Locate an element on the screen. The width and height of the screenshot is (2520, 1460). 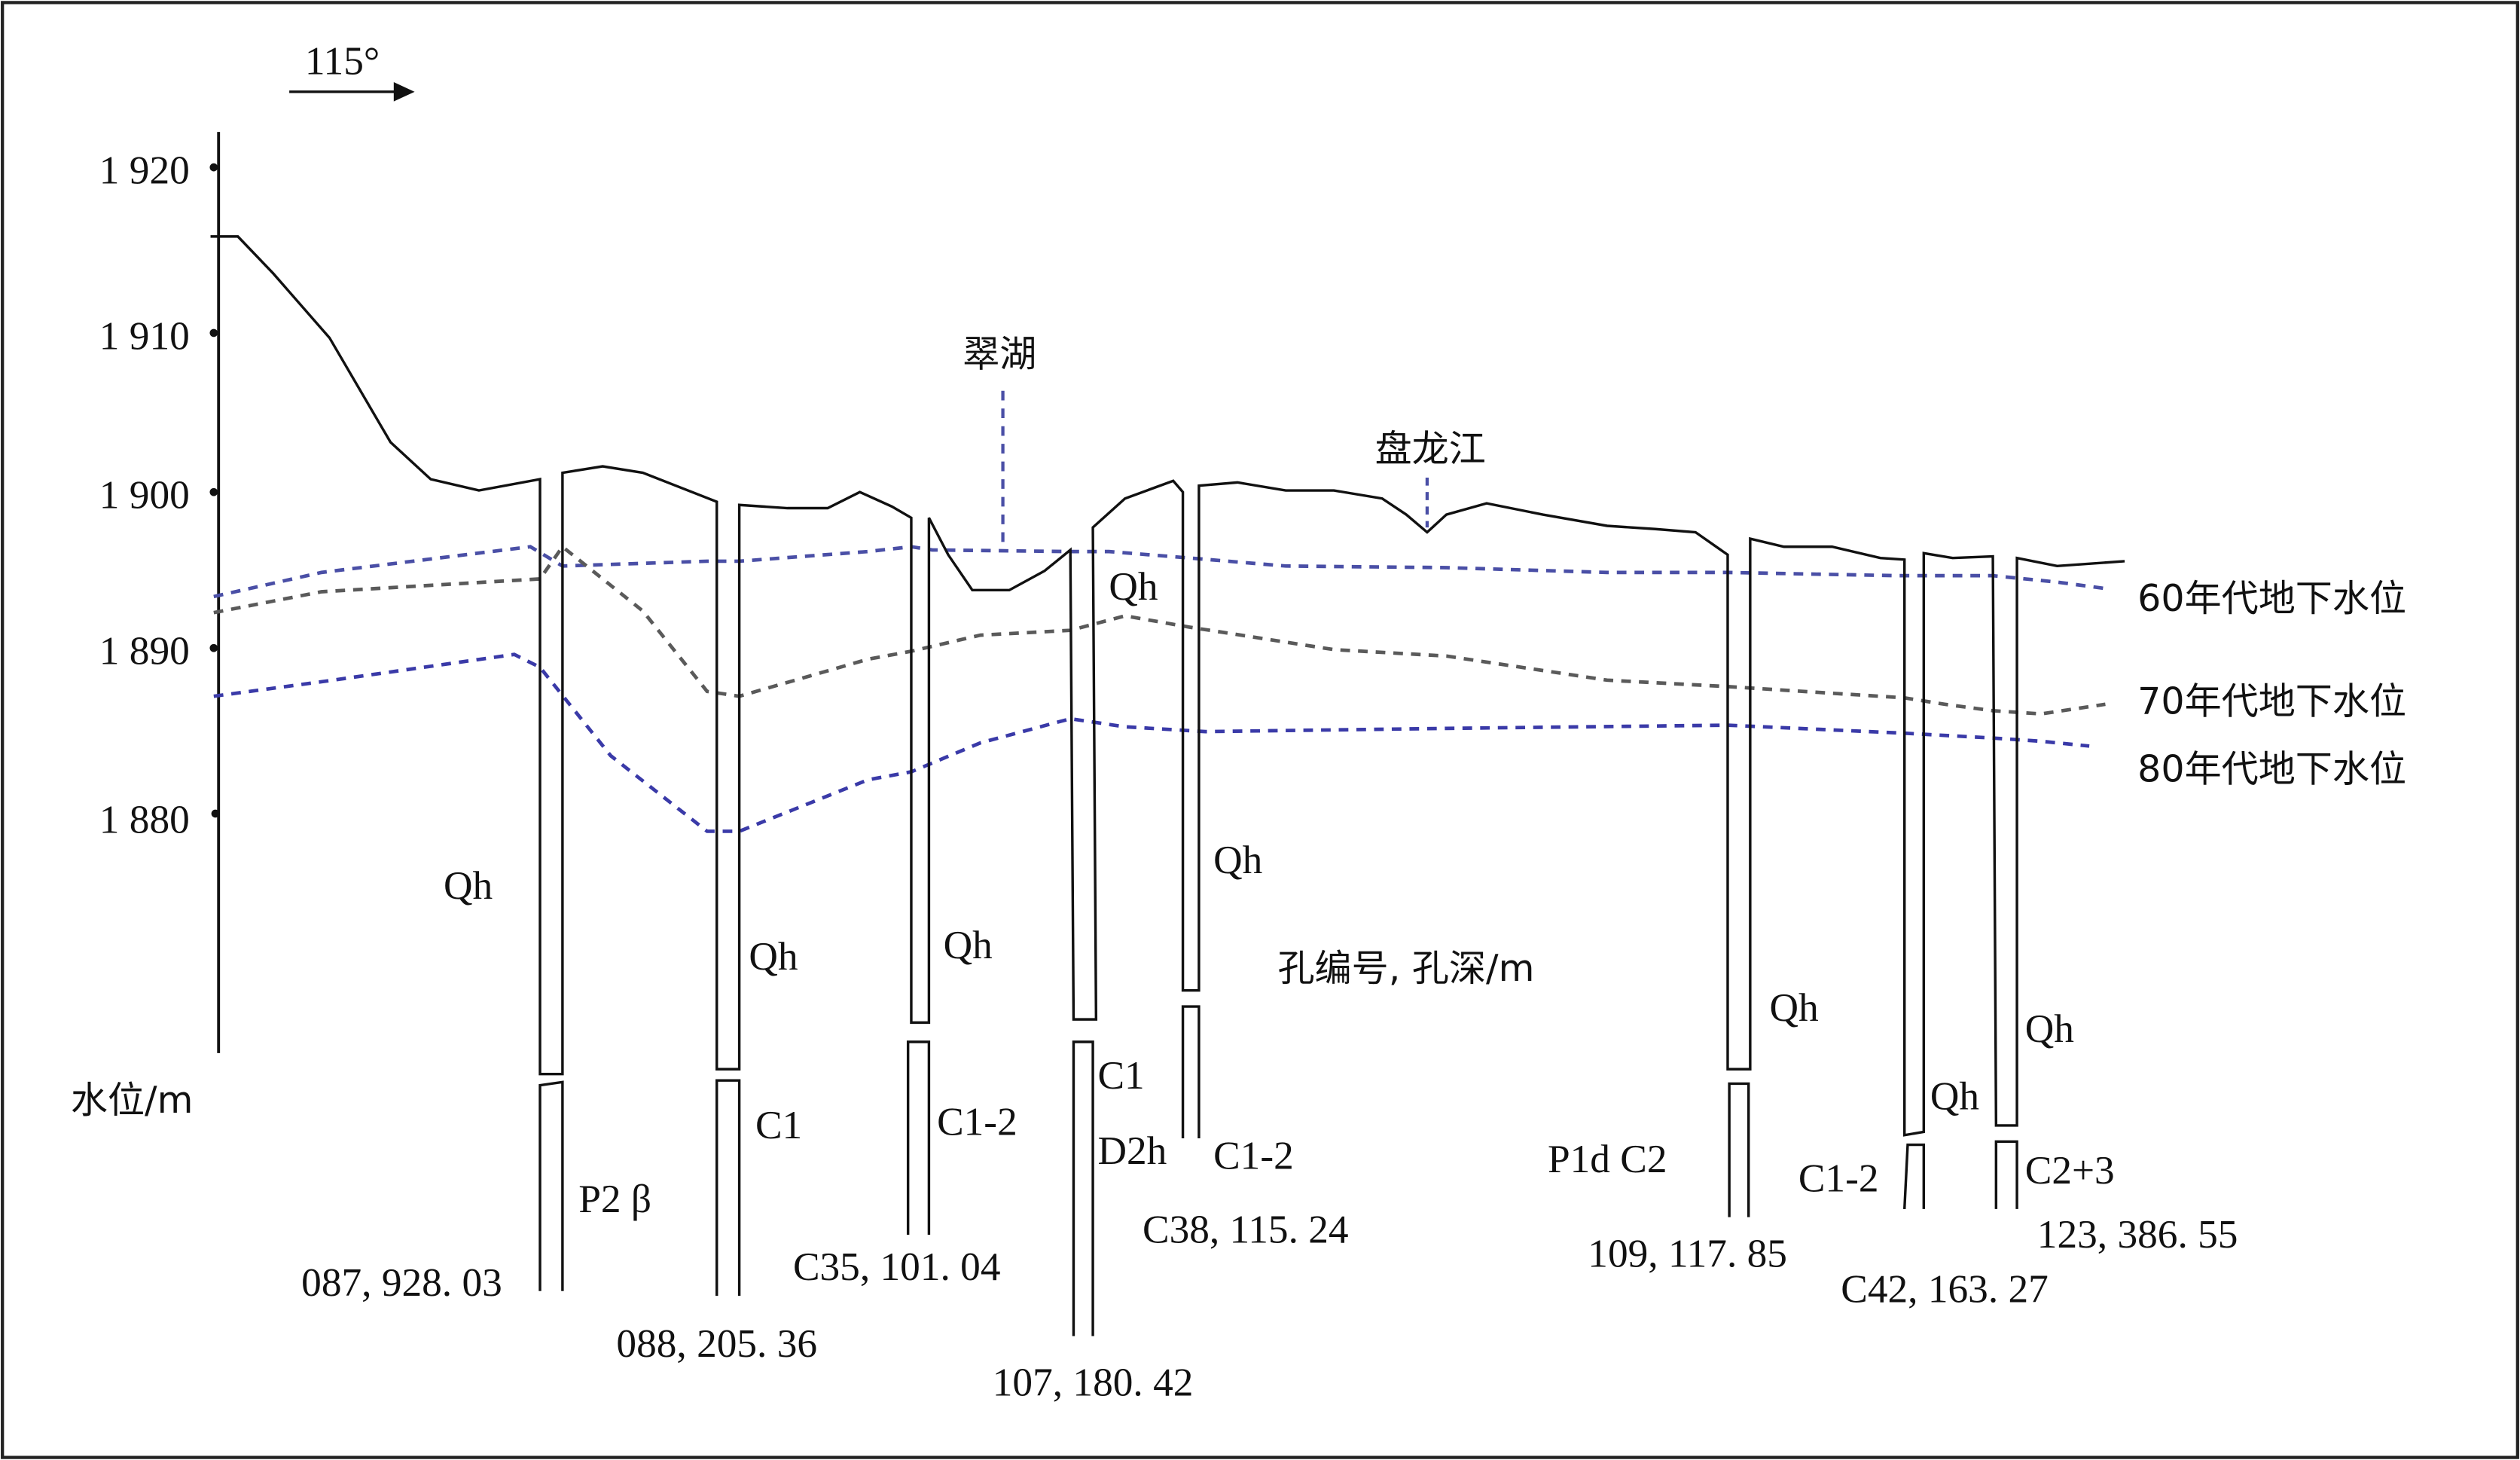
legend-label: 60年代地下水位 is located at coordinates (2271, 598).